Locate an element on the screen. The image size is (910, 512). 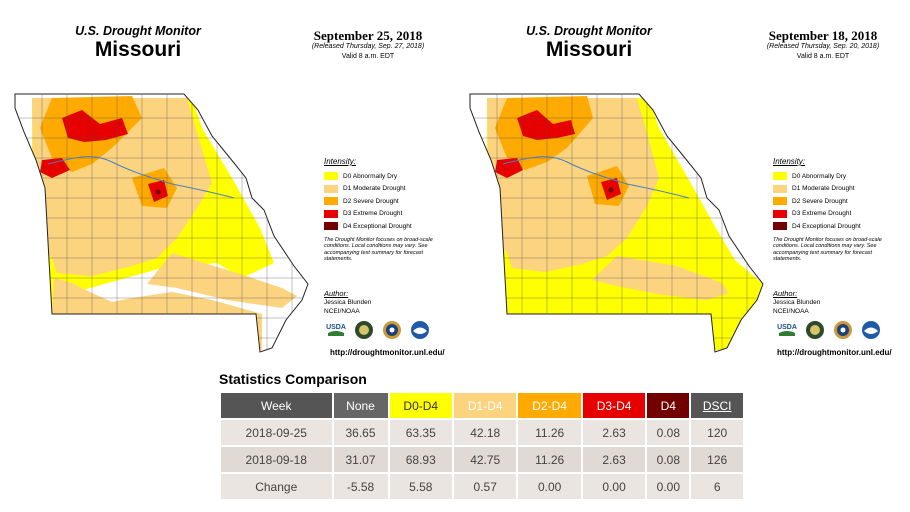
map-date: September 25, 2018 is located at coordinates (368, 35).